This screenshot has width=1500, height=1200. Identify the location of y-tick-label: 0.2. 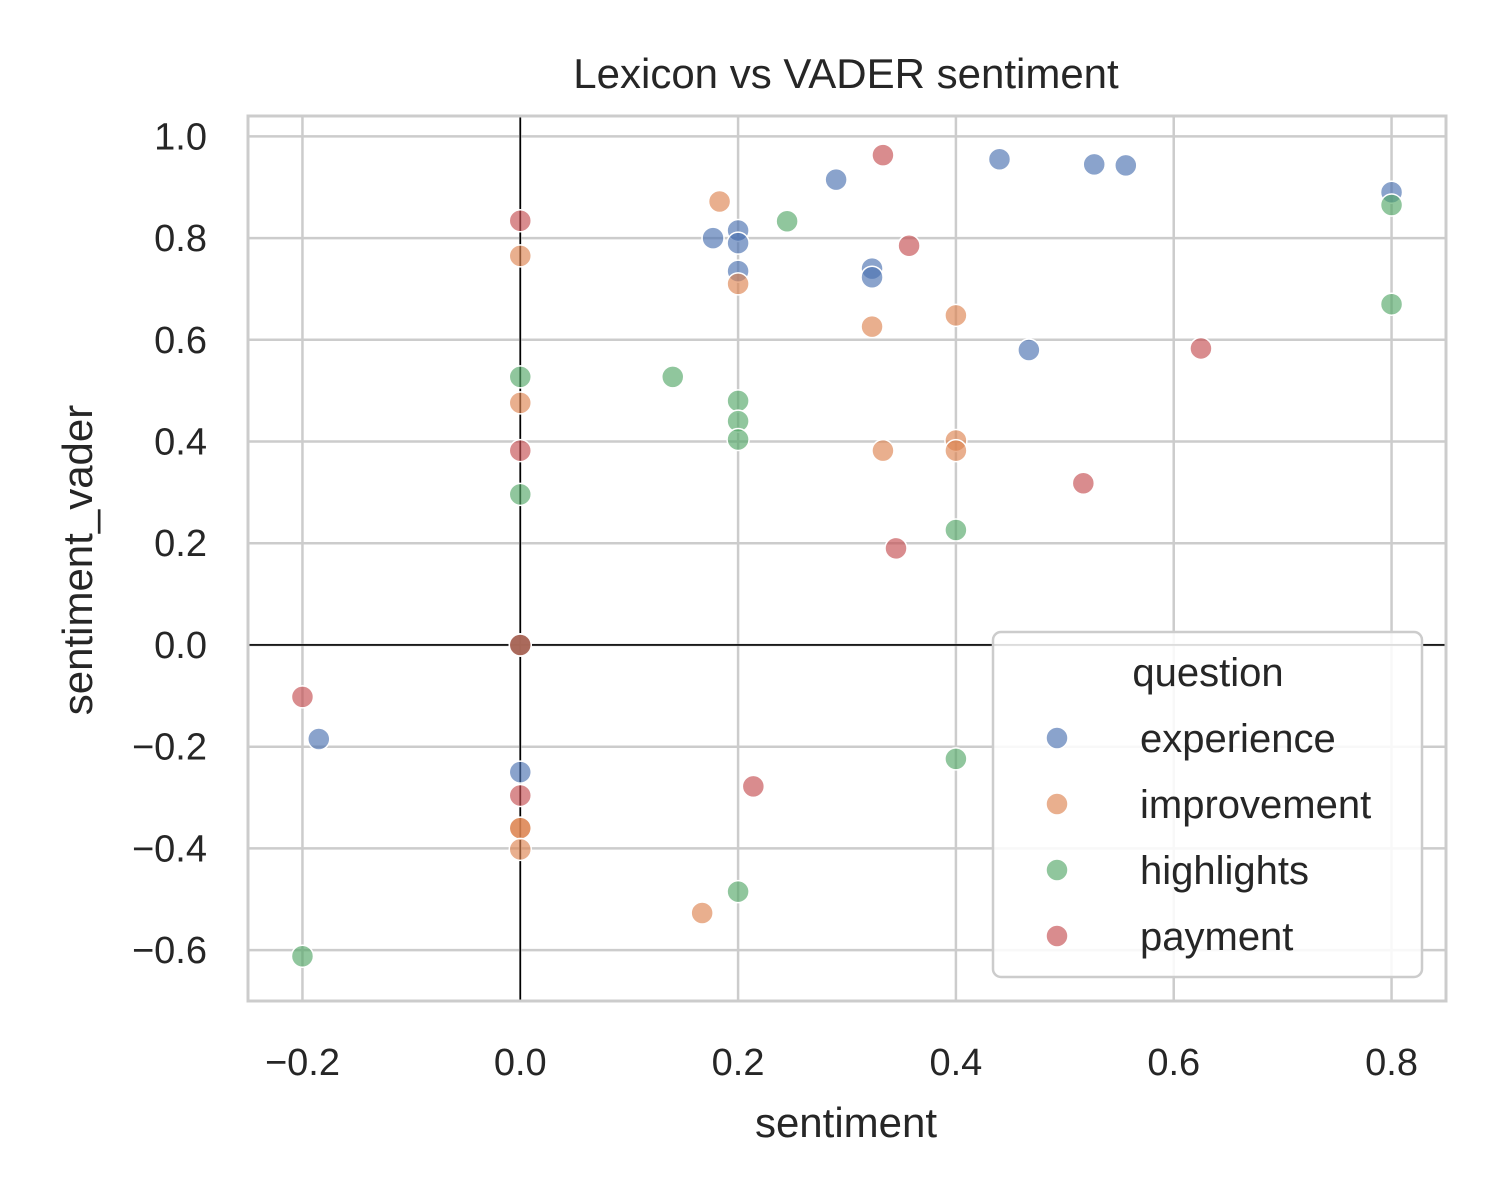
(180, 544).